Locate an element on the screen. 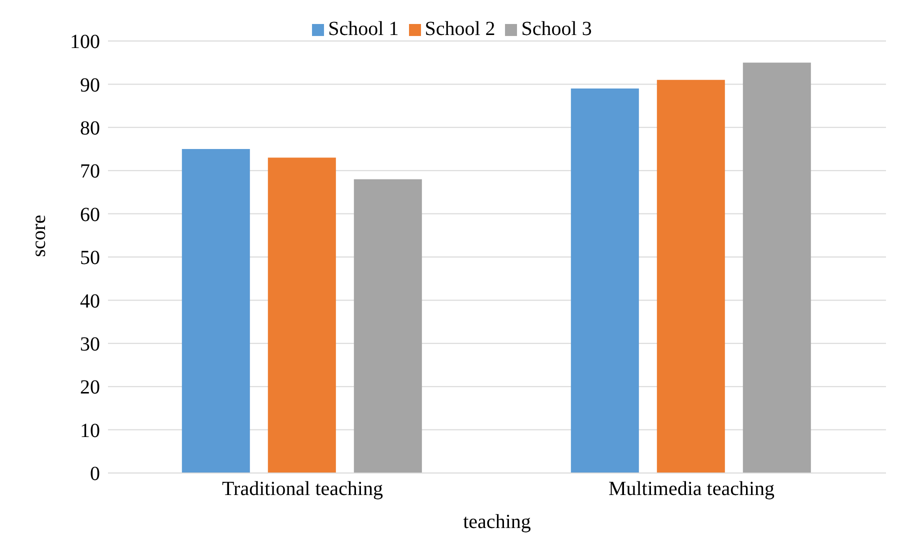 The image size is (904, 537). y-tick-label: 90 is located at coordinates (90, 85).